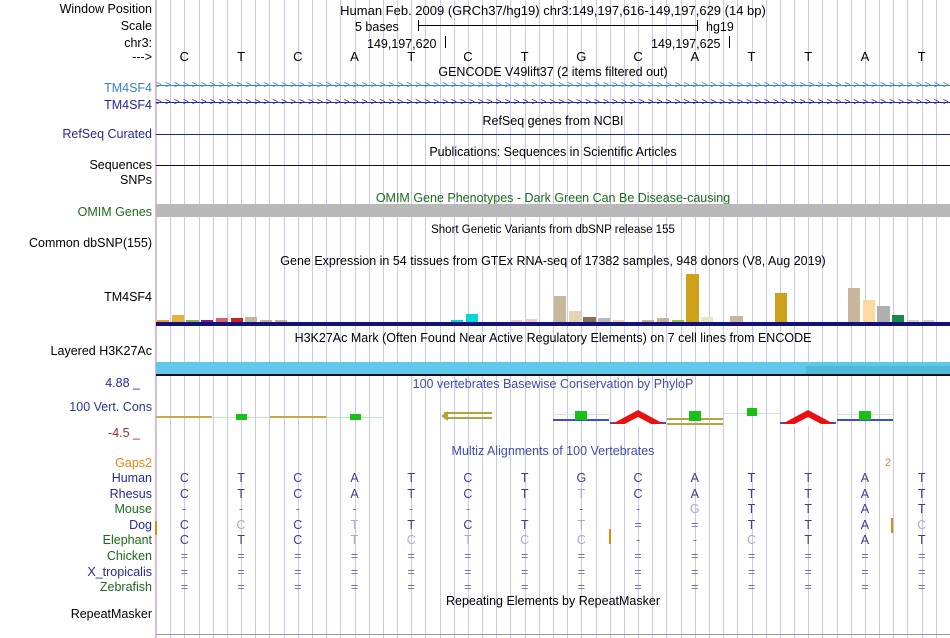 The width and height of the screenshot is (950, 638). What do you see at coordinates (131, 478) in the screenshot?
I see `species-label-human: Human` at bounding box center [131, 478].